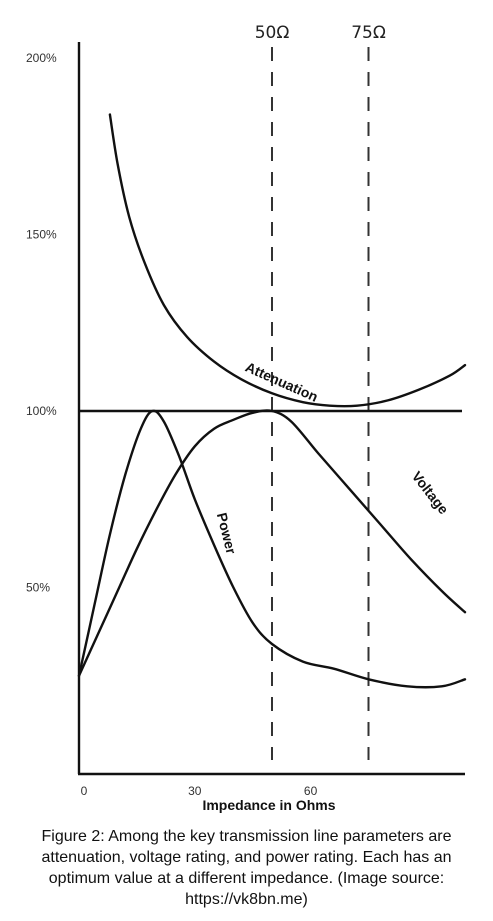 This screenshot has height=921, width=493. I want to click on marker-label-50-ohm: 50Ω, so click(272, 33).